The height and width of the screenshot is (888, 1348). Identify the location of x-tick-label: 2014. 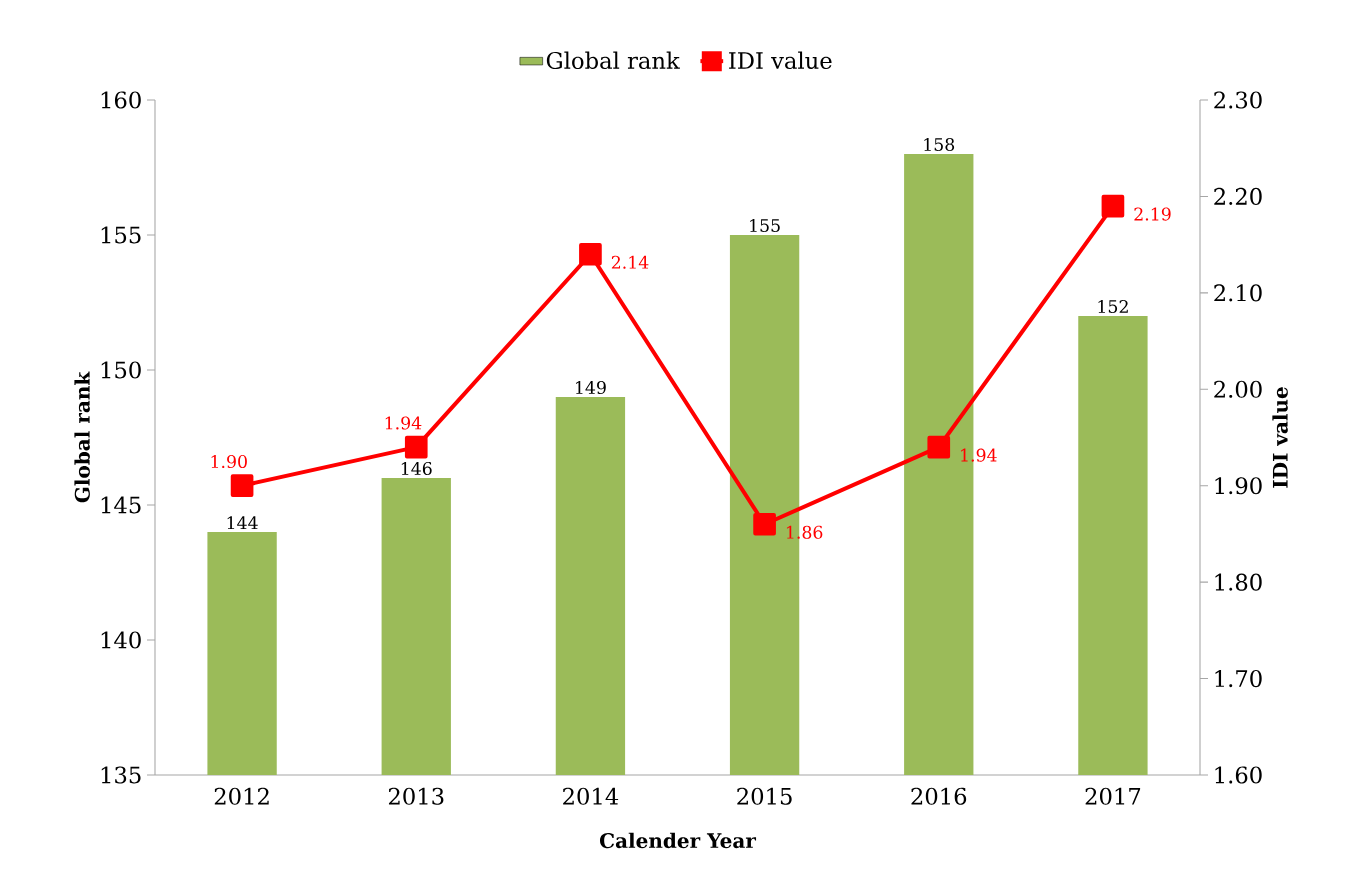
(591, 796).